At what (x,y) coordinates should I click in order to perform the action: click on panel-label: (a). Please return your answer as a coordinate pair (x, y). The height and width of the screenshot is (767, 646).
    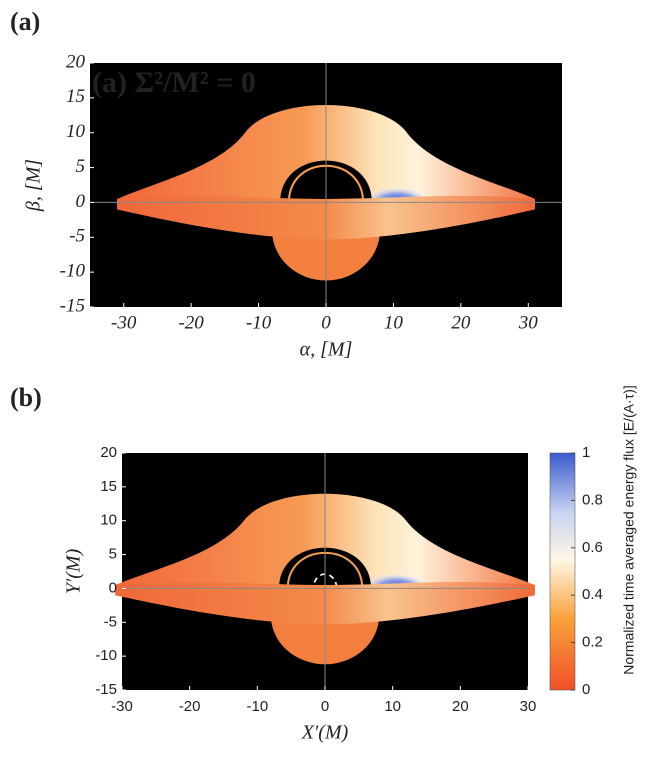
    Looking at the image, I should click on (25, 21).